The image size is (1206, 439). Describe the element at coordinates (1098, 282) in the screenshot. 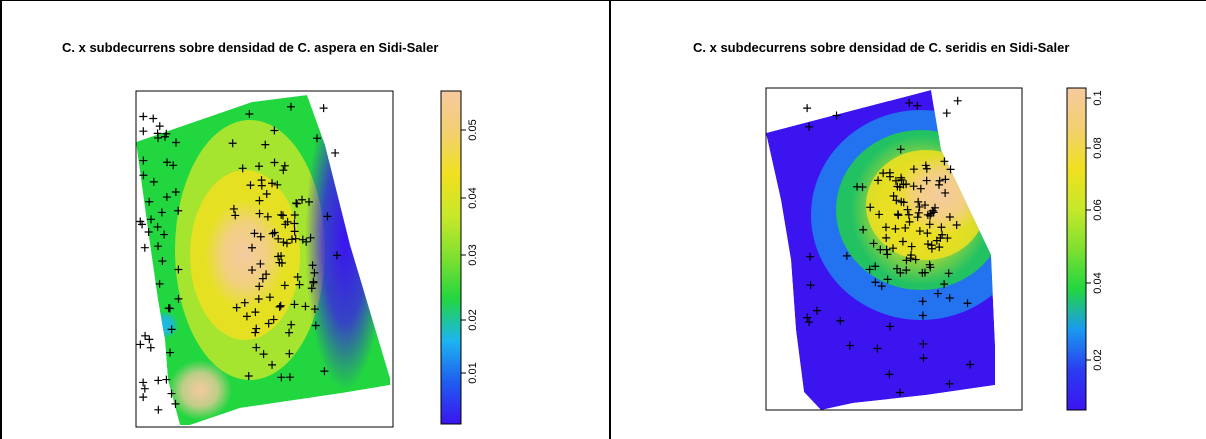

I see `colorbar-tick-label: 0.04` at that location.